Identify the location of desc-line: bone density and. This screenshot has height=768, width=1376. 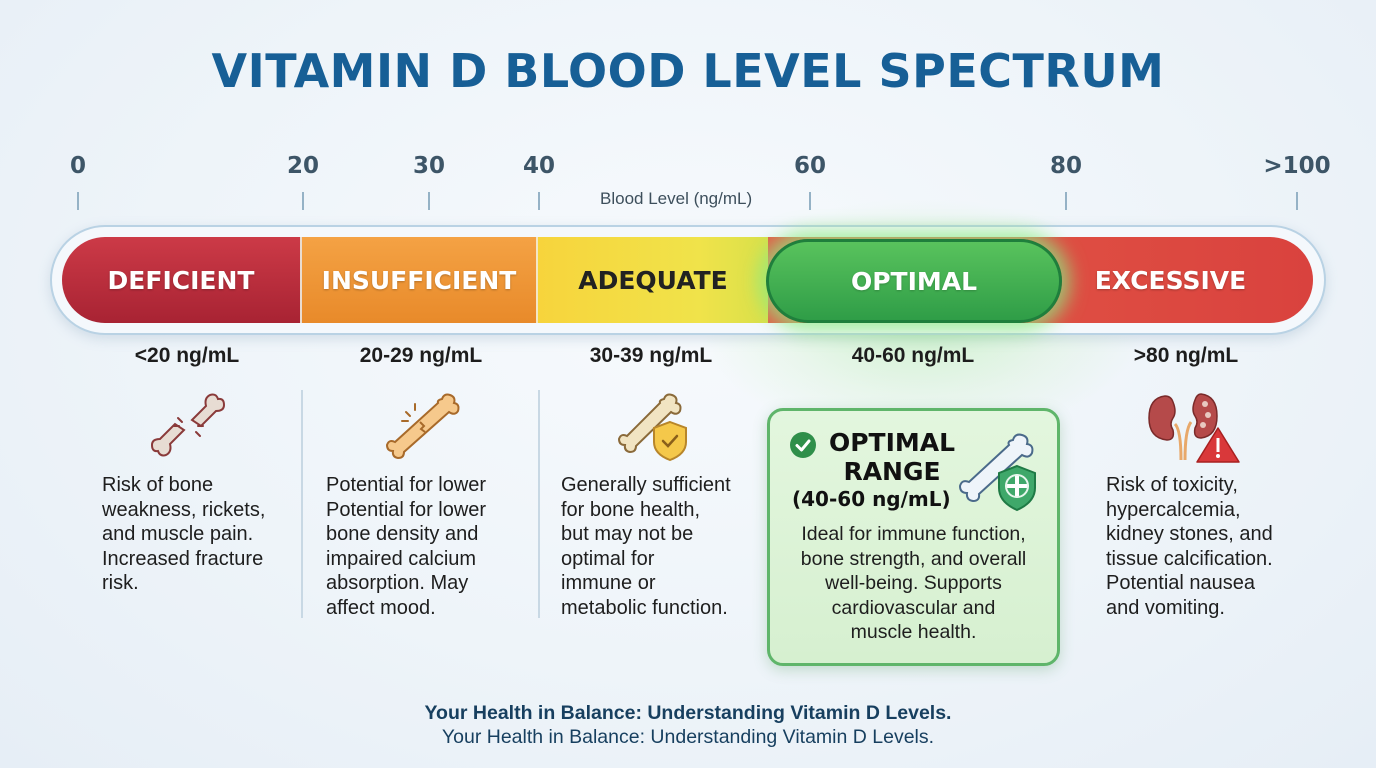
(402, 534).